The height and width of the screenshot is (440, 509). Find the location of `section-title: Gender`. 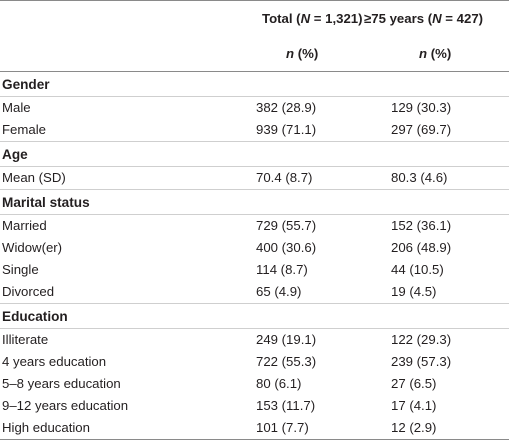

section-title: Gender is located at coordinates (254, 84).